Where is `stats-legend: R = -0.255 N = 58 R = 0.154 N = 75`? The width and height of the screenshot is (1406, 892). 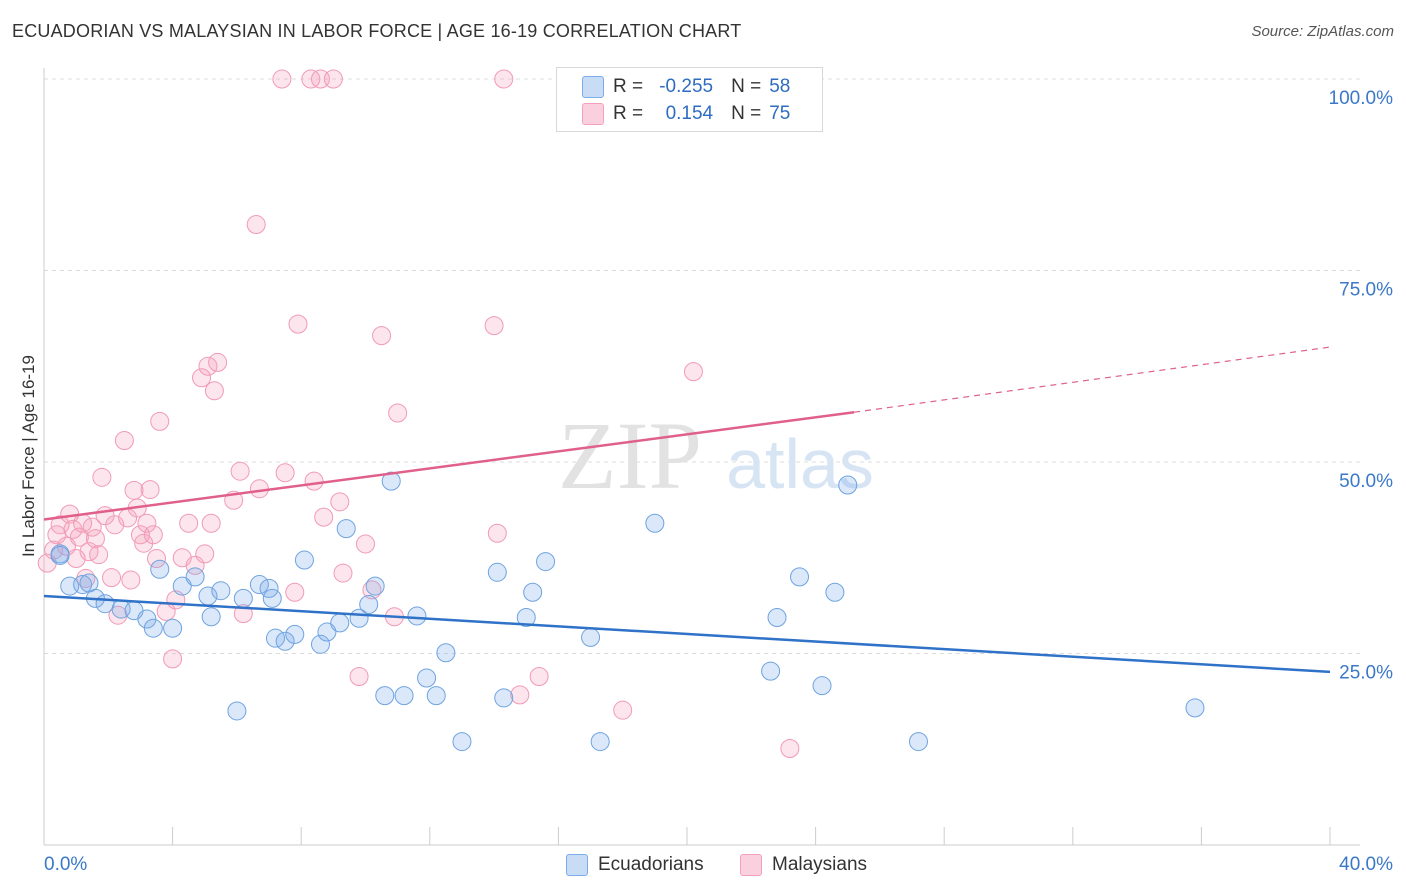
stats-legend: R = -0.255 N = 58 R = 0.154 N = 75 is located at coordinates (689, 99).